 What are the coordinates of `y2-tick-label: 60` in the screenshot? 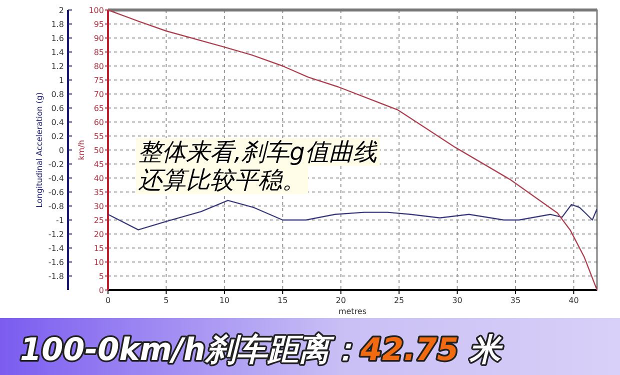 It's located at (99, 122).